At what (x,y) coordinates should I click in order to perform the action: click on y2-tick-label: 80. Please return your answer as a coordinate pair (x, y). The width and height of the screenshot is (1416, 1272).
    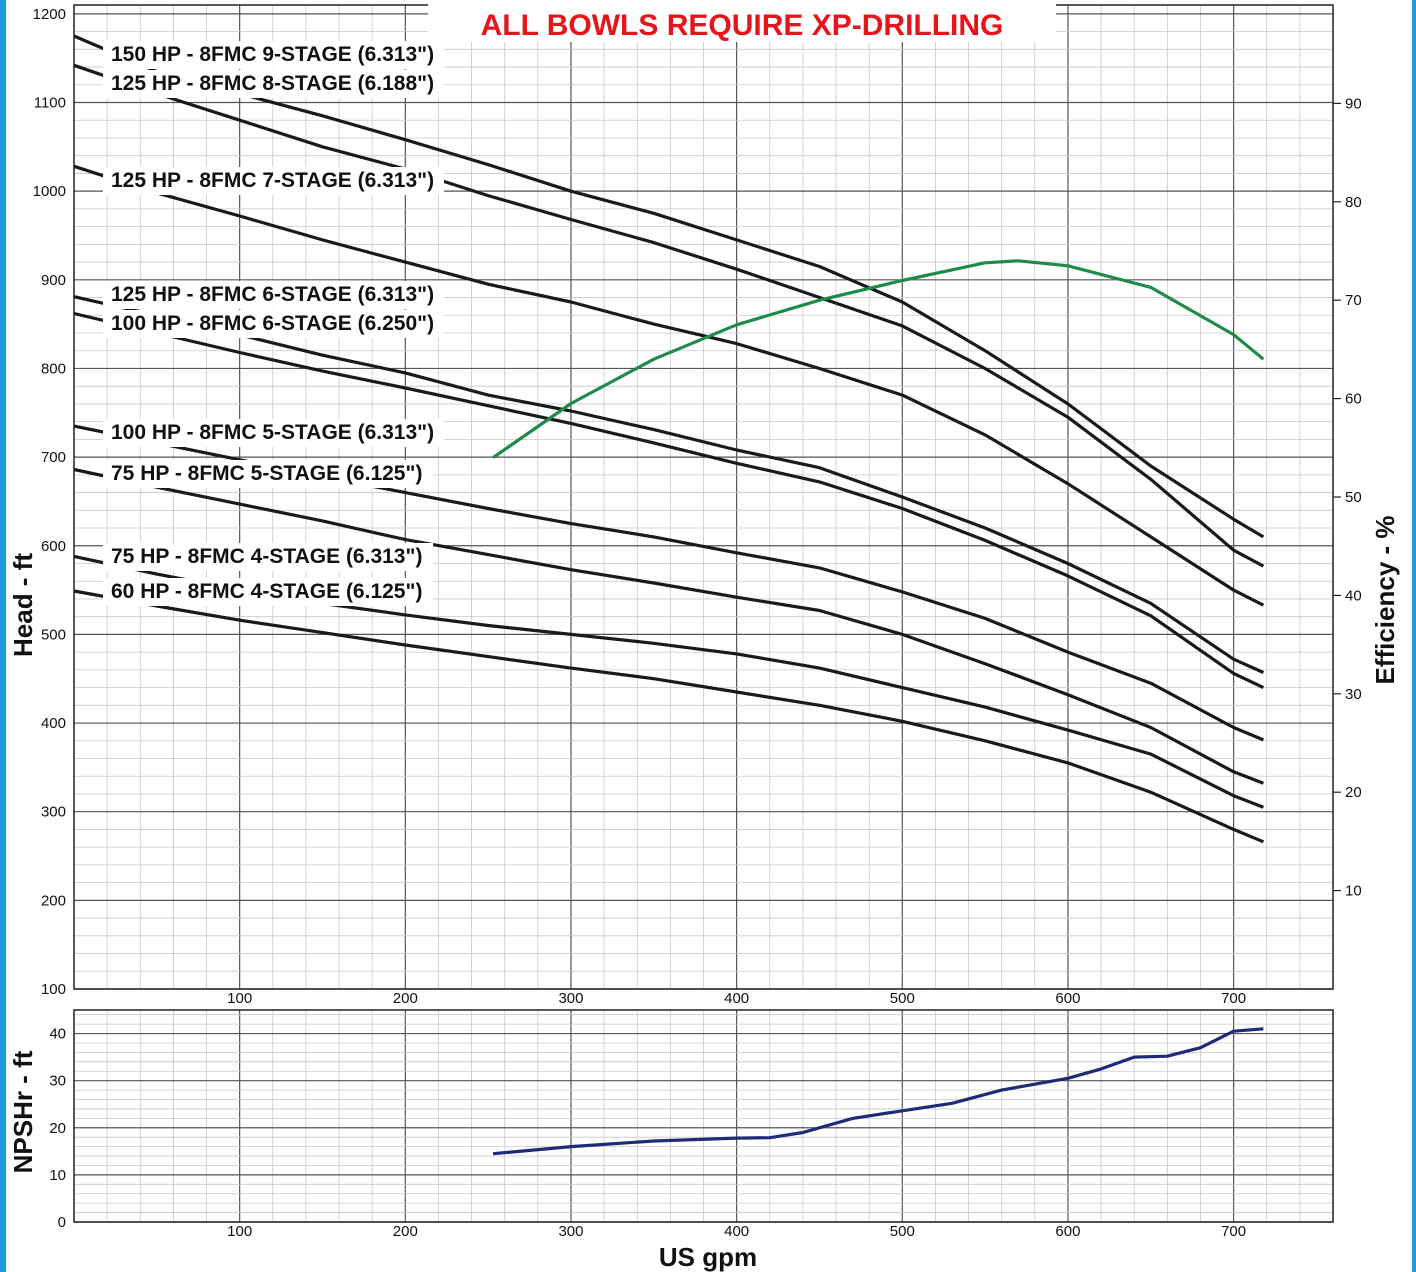
    Looking at the image, I should click on (1353, 202).